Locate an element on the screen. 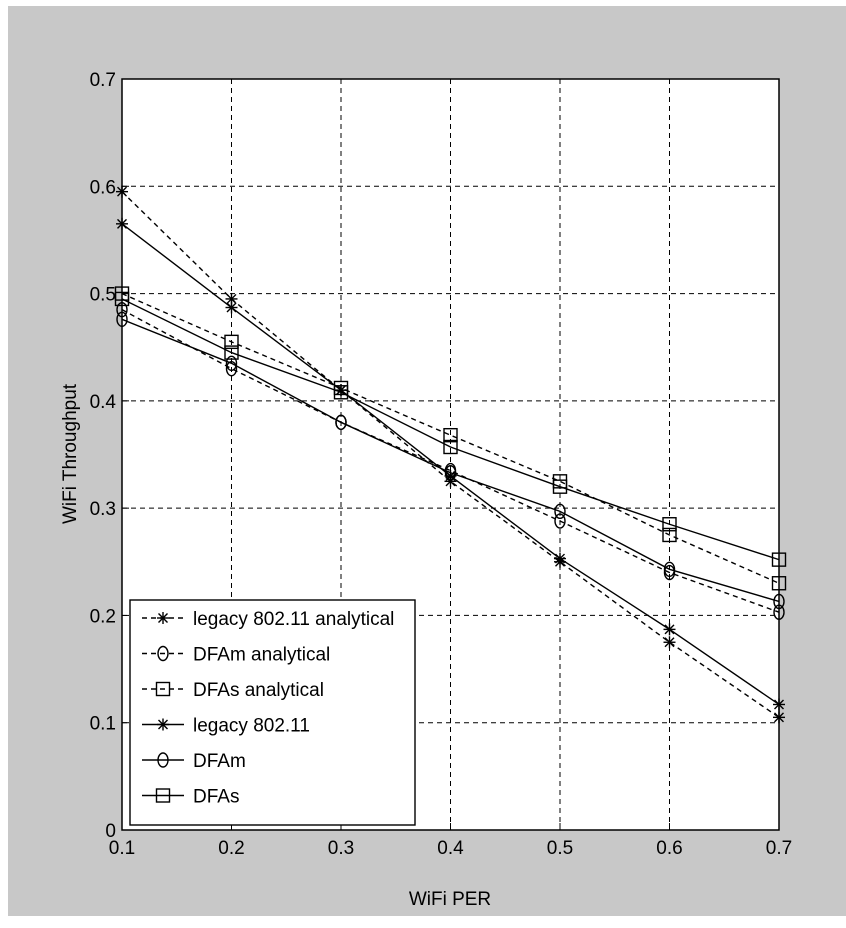  legend-entry: DFAs is located at coordinates (190, 797).